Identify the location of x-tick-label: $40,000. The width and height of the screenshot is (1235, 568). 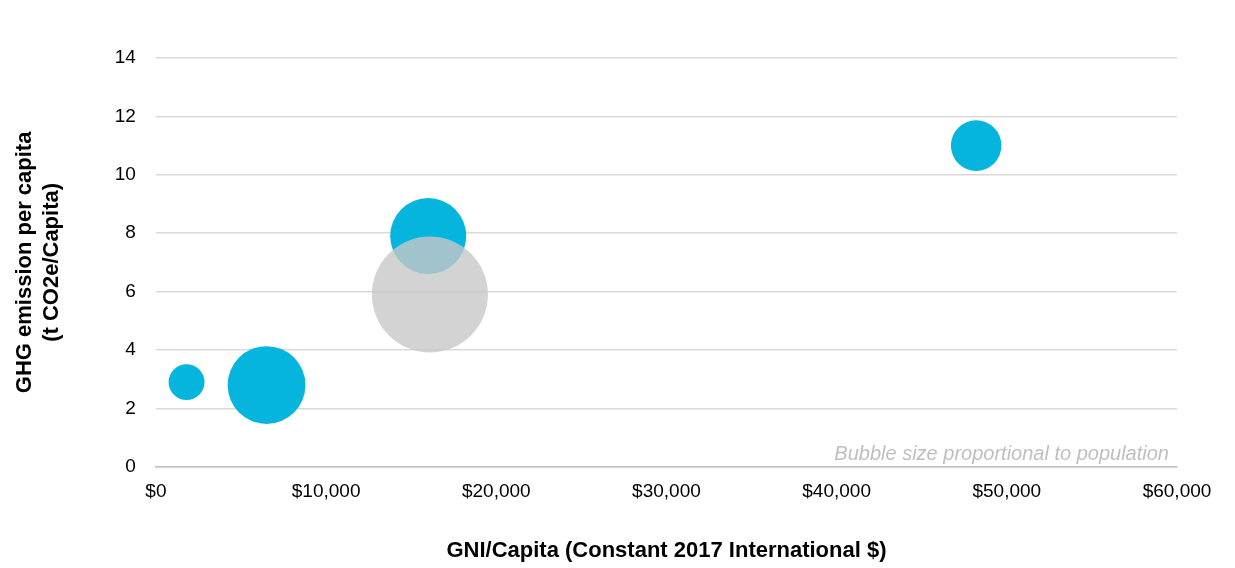
(836, 491).